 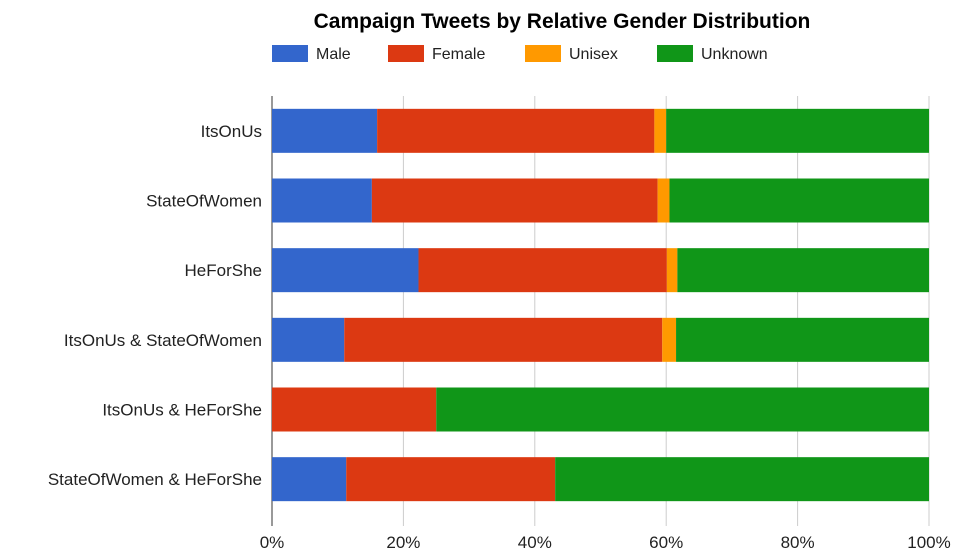 What do you see at coordinates (272, 541) in the screenshot?
I see `tick-label-0: 0%` at bounding box center [272, 541].